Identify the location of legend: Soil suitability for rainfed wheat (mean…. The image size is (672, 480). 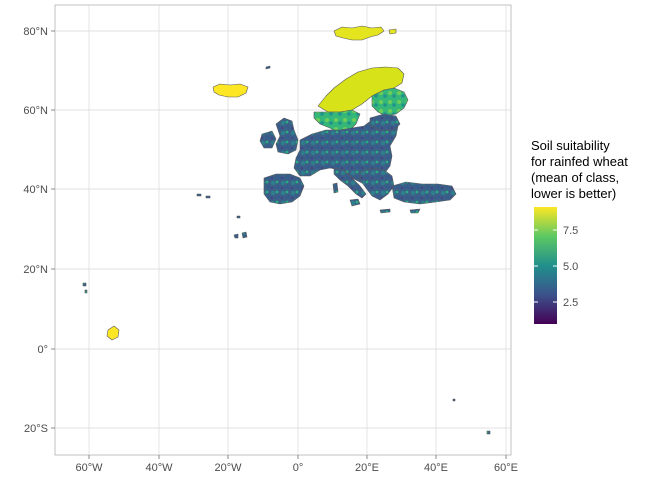
(579, 231).